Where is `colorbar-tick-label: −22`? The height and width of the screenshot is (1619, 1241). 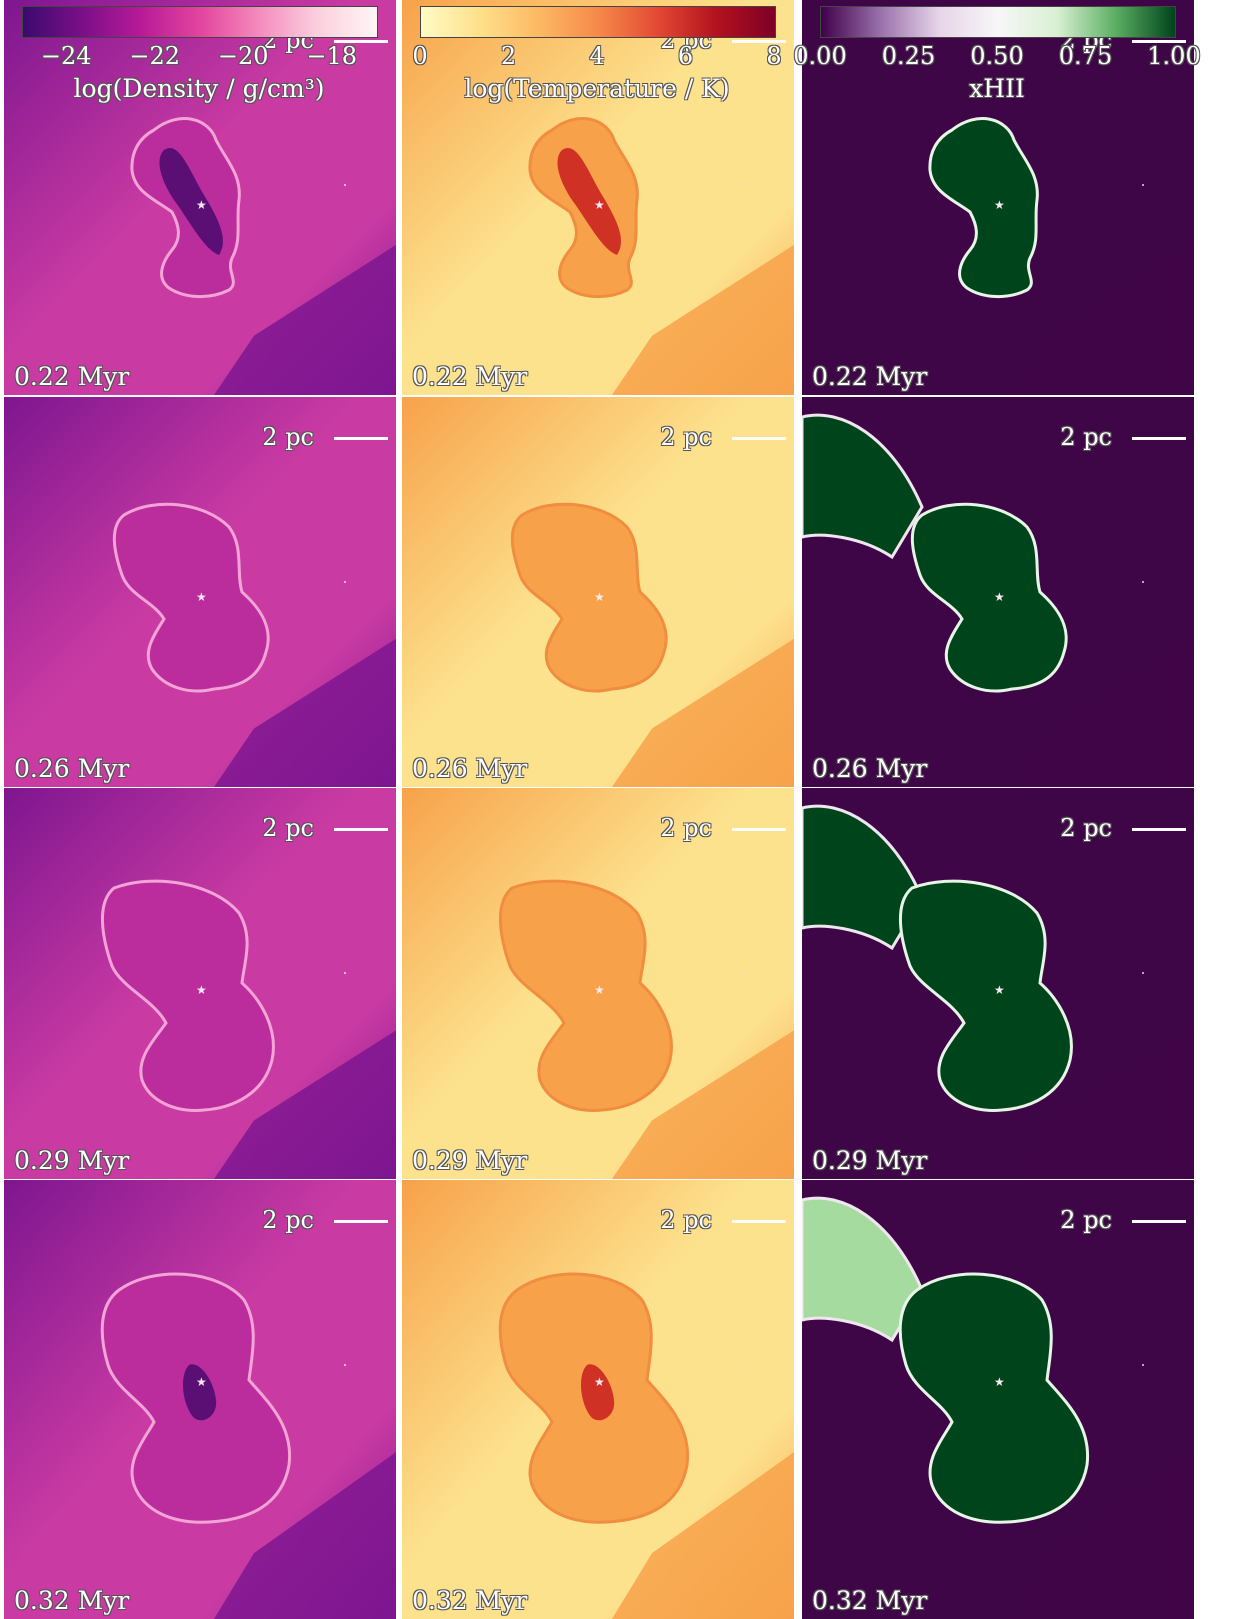
colorbar-tick-label: −22 is located at coordinates (155, 56).